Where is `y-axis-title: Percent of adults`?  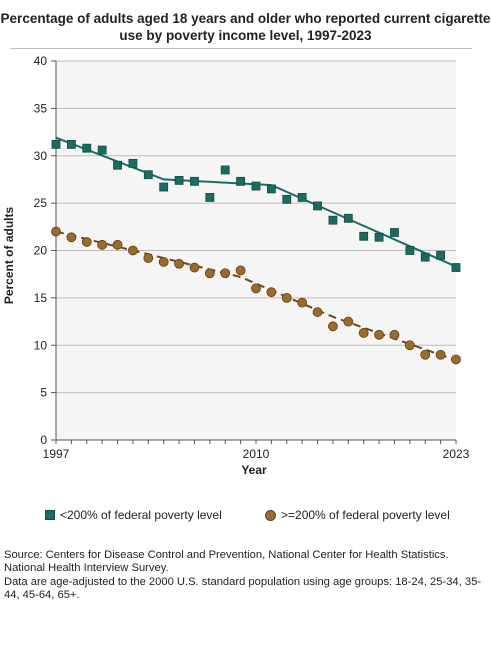 y-axis-title: Percent of adults is located at coordinates (9, 256).